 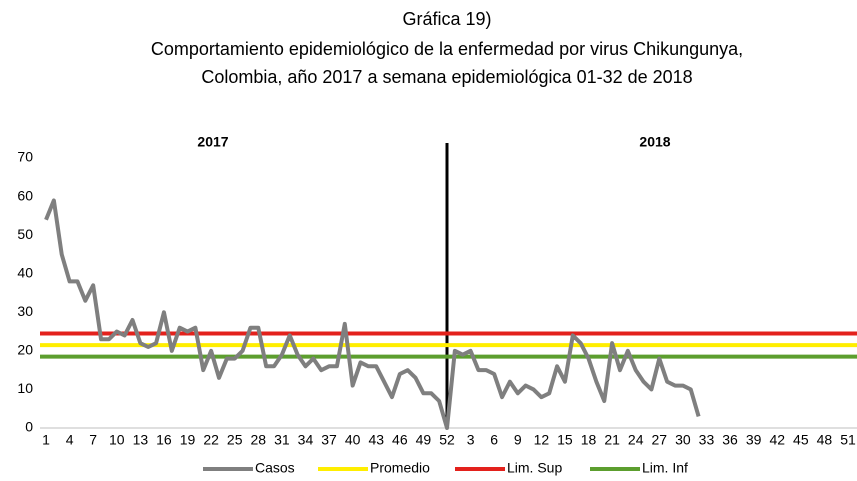 What do you see at coordinates (29, 427) in the screenshot?
I see `y-tick-label: 0` at bounding box center [29, 427].